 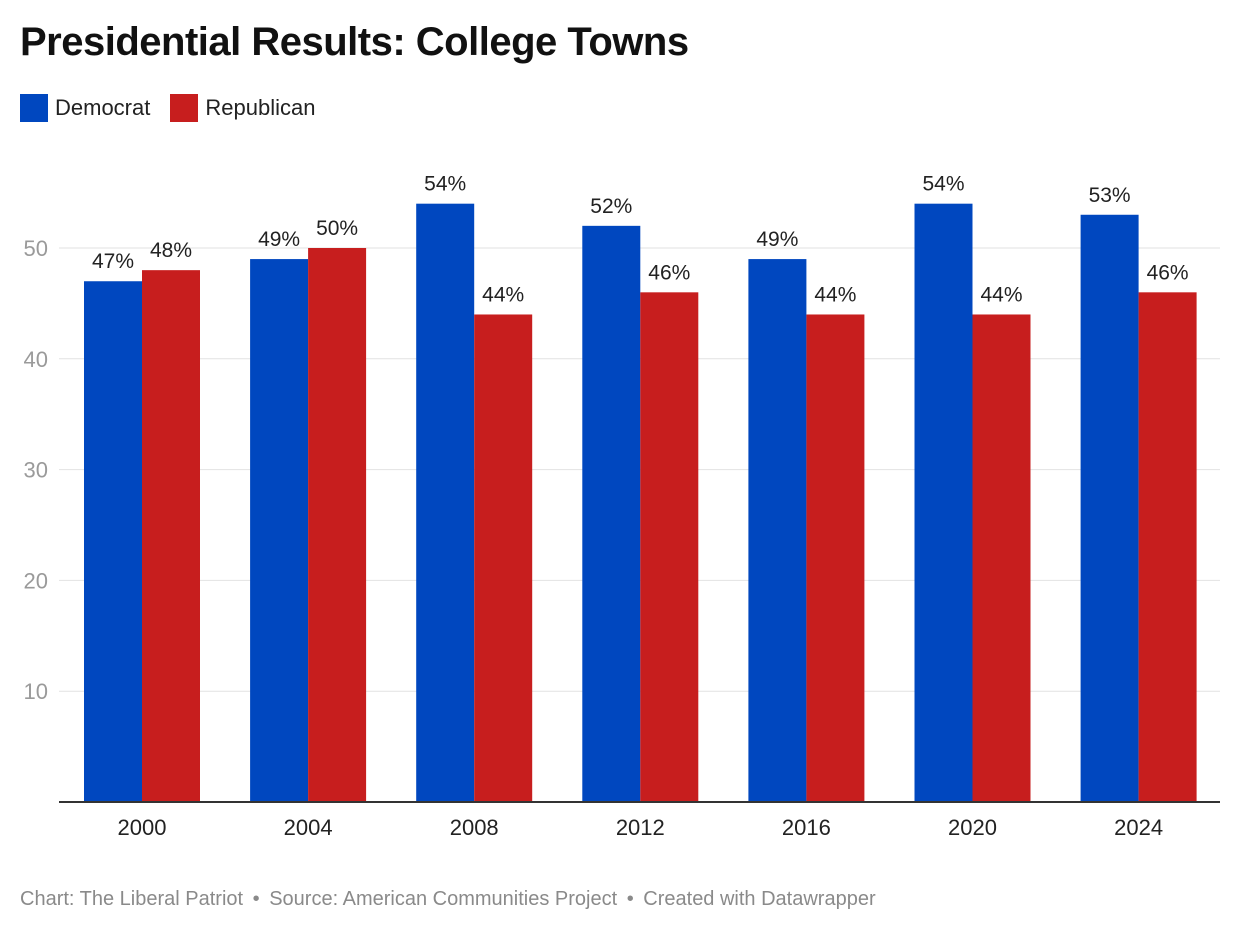 I want to click on bar-republican-2020, so click(x=1001, y=558).